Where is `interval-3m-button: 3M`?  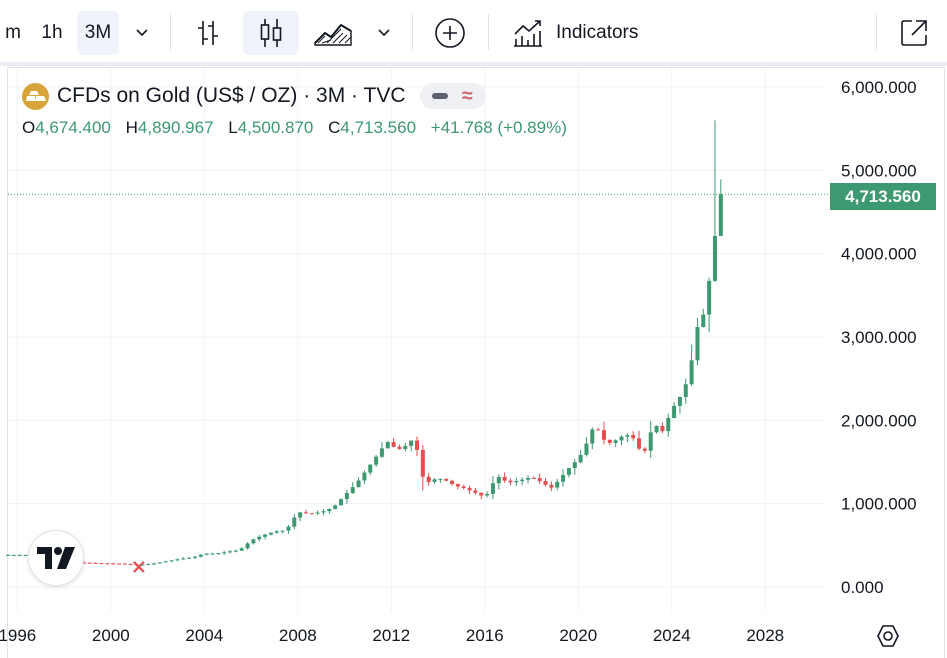 interval-3m-button: 3M is located at coordinates (98, 33).